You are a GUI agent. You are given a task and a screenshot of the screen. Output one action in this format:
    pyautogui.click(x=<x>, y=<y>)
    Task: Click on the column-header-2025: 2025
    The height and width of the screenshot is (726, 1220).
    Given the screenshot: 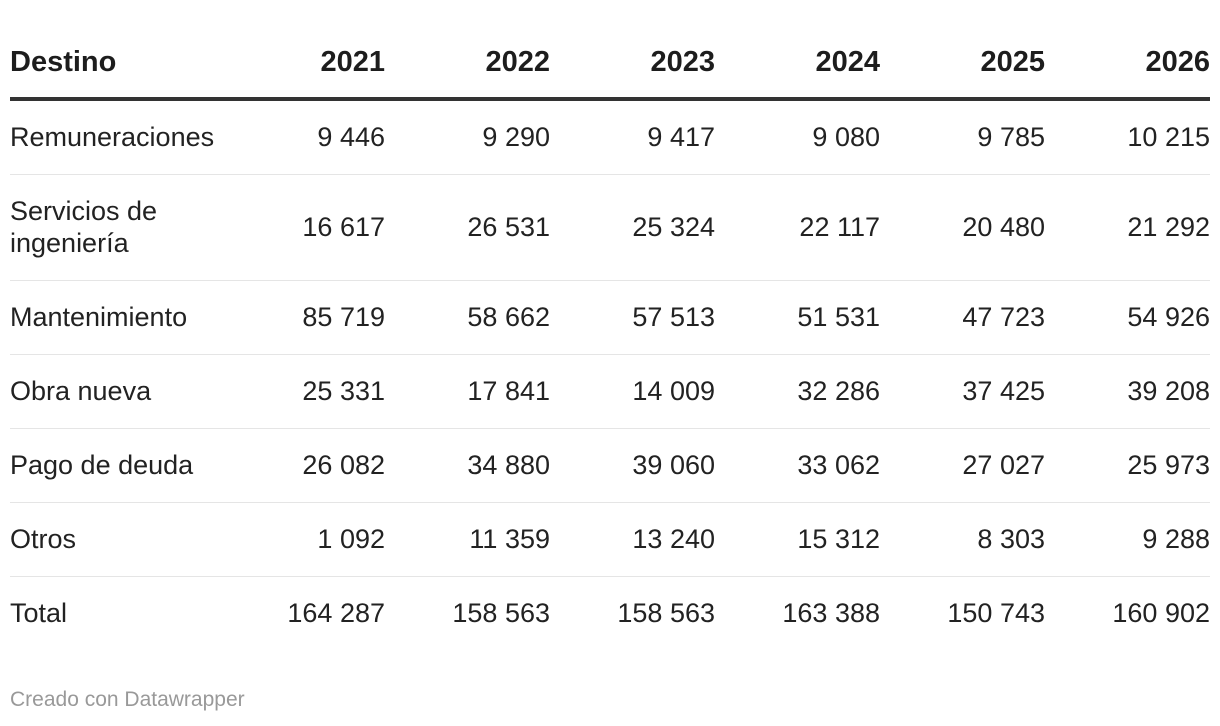 What is the action you would take?
    pyautogui.click(x=962, y=50)
    